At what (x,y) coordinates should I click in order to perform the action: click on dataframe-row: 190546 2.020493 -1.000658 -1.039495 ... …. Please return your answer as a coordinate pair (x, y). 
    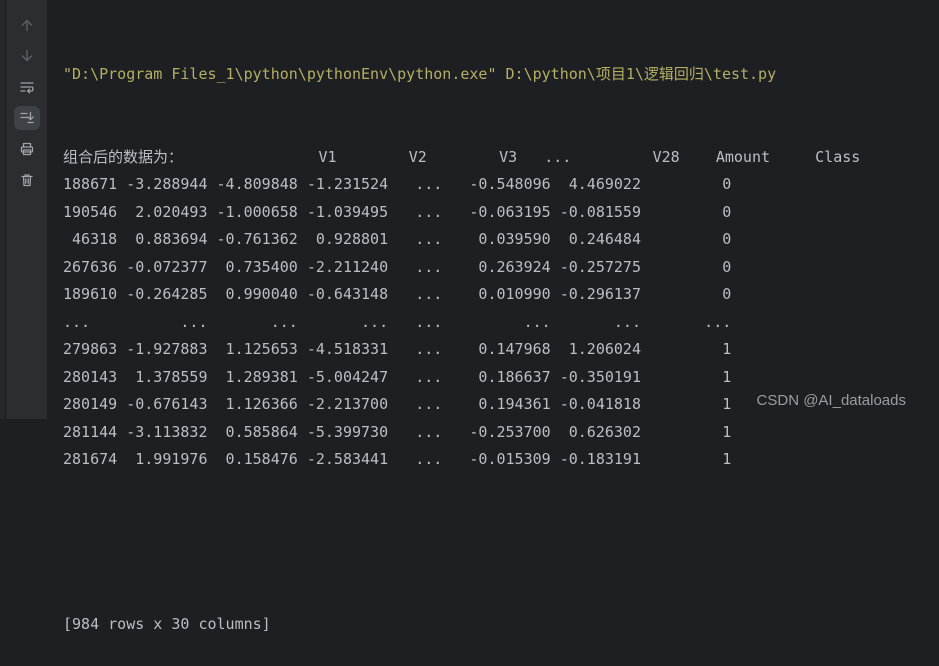
    Looking at the image, I should click on (397, 211).